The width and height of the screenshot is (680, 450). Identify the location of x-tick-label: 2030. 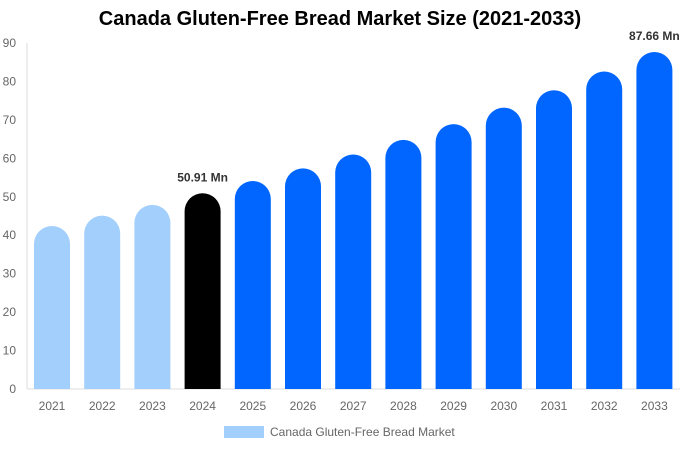
(503, 406).